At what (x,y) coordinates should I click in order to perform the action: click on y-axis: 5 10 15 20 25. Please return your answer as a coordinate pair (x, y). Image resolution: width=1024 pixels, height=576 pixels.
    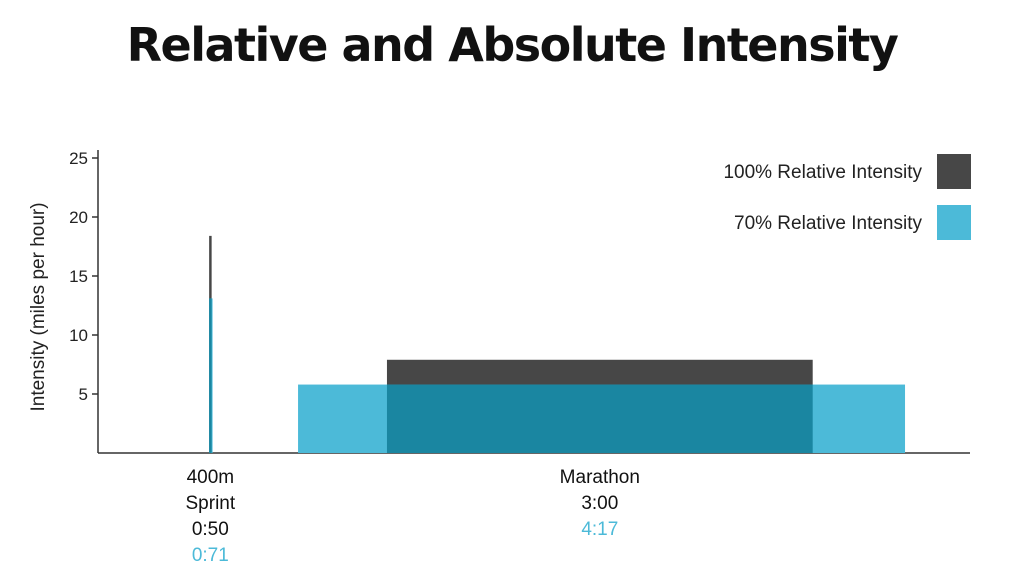
    Looking at the image, I should click on (84, 301).